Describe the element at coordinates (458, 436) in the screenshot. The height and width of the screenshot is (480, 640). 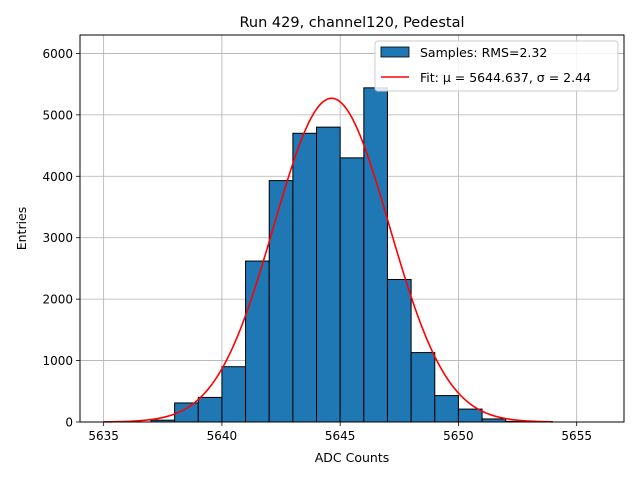
I see `x-tick-label: 5650` at that location.